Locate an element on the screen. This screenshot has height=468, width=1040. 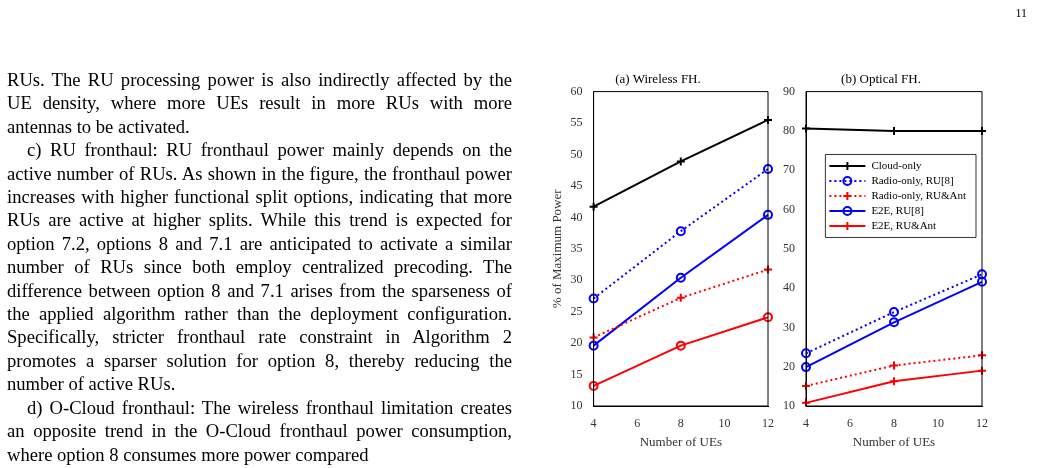
legend-label: Radio-only, RU[8] is located at coordinates (912, 179).